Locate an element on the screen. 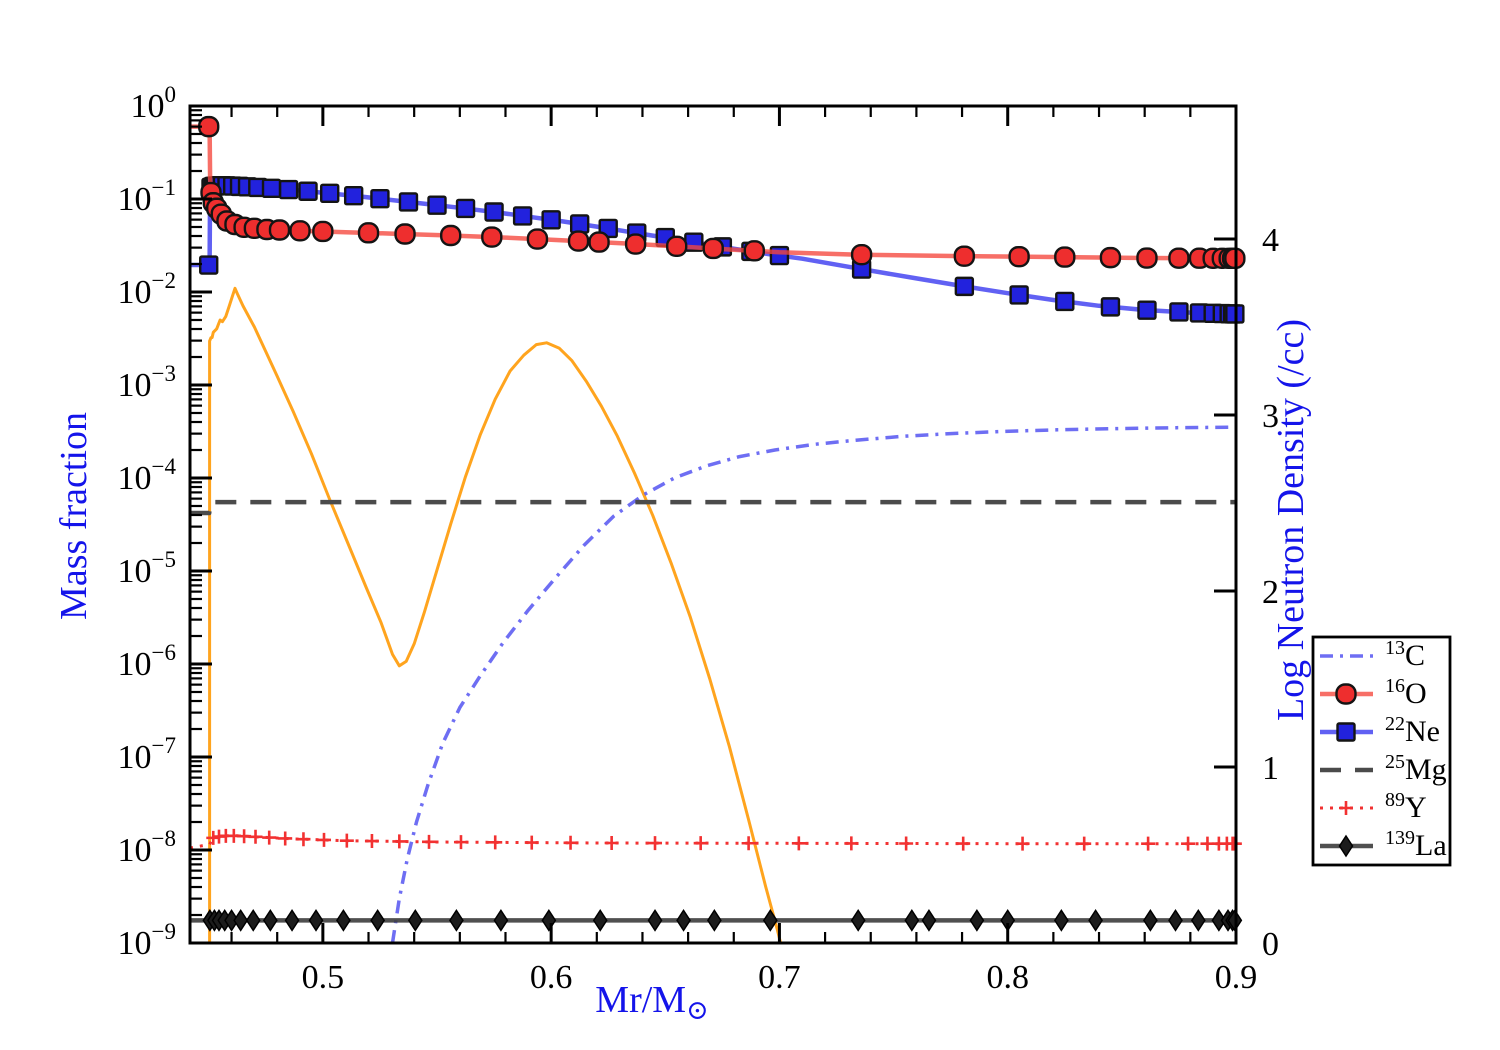  legend-label: 22Ne is located at coordinates (1412, 730).